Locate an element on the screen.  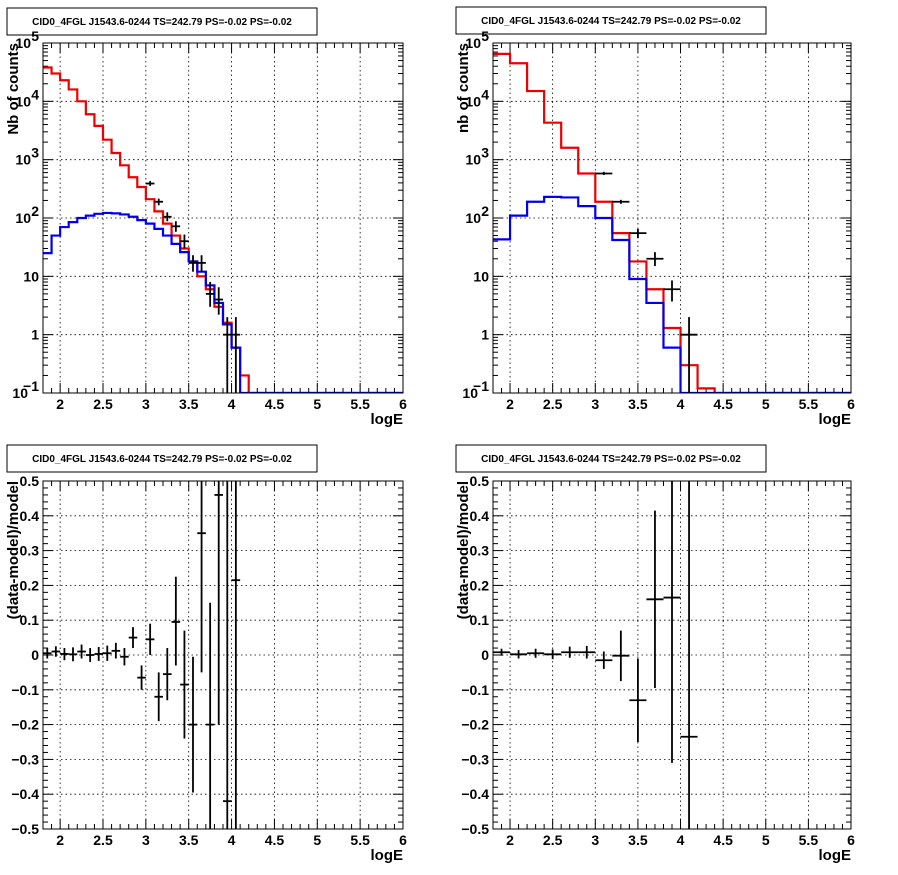
y-tick-exponent: −1 is located at coordinates (31, 386).